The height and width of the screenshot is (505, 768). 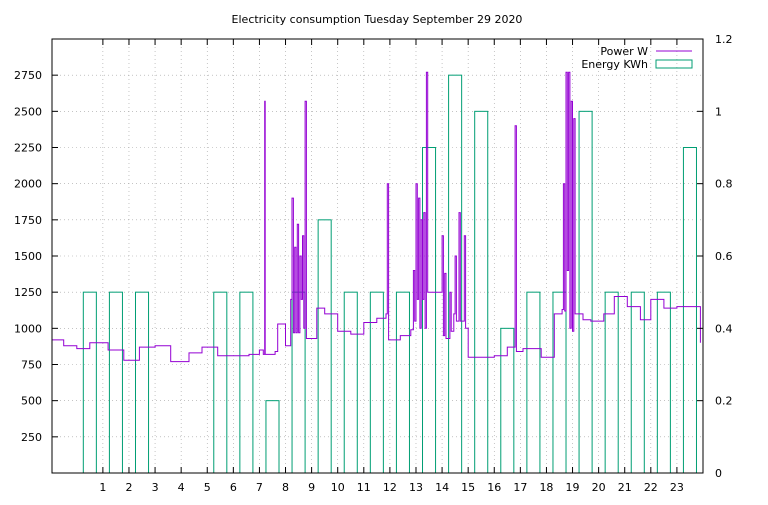 I want to click on y-tick-label: 750, so click(x=31, y=365).